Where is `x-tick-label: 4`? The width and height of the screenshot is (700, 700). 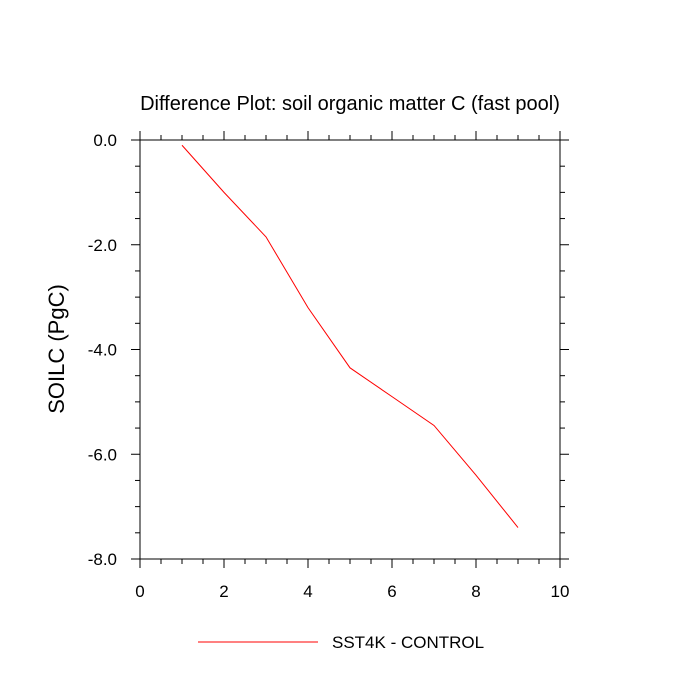
x-tick-label: 4 is located at coordinates (307, 591).